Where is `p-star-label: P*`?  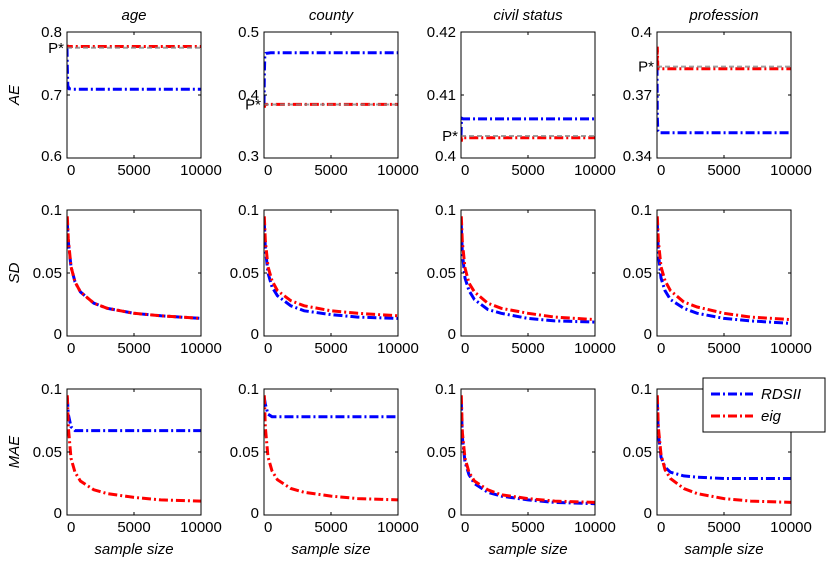
p-star-label: P* is located at coordinates (646, 67).